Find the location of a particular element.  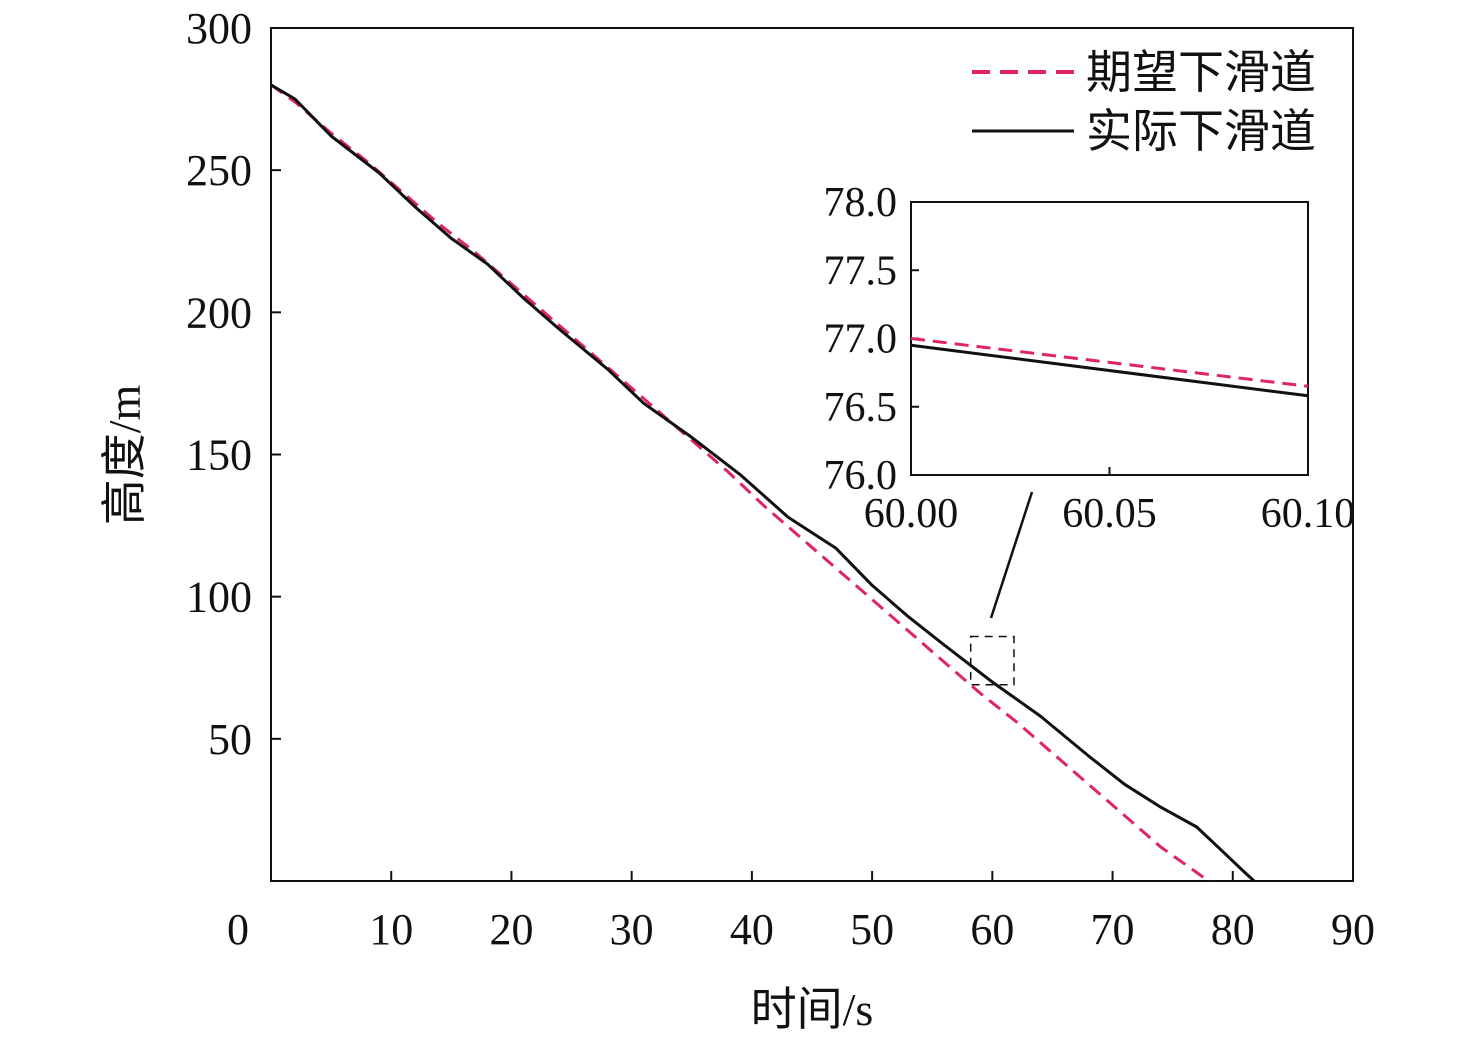

x-tick-label: 40 is located at coordinates (752, 929).